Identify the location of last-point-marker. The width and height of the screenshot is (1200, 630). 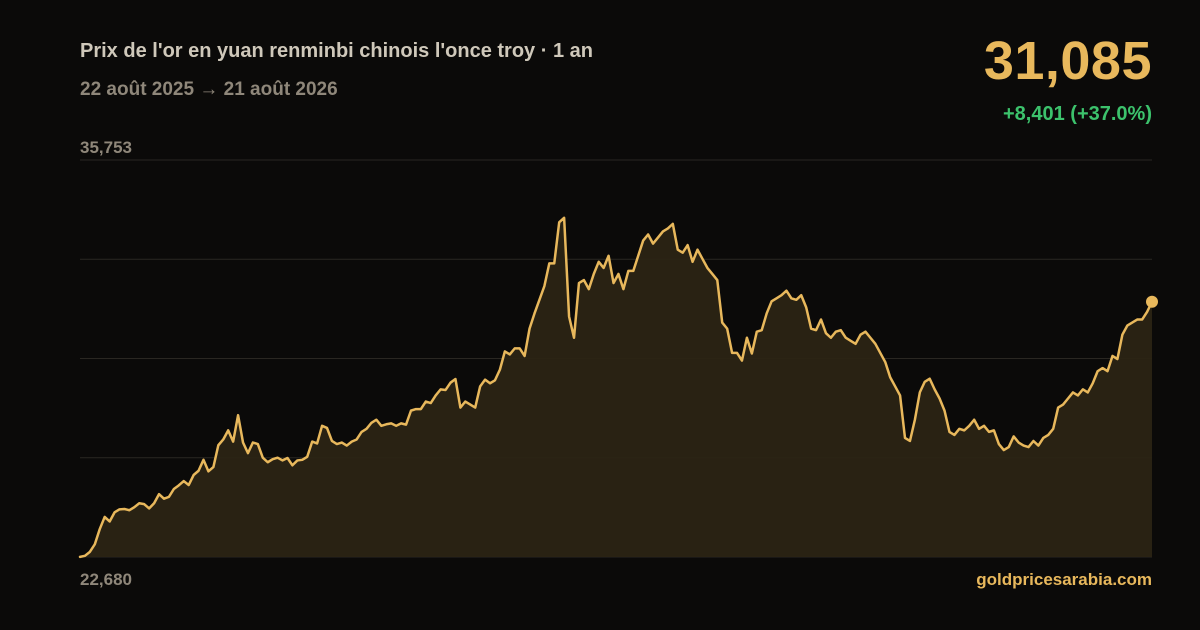
(1152, 301).